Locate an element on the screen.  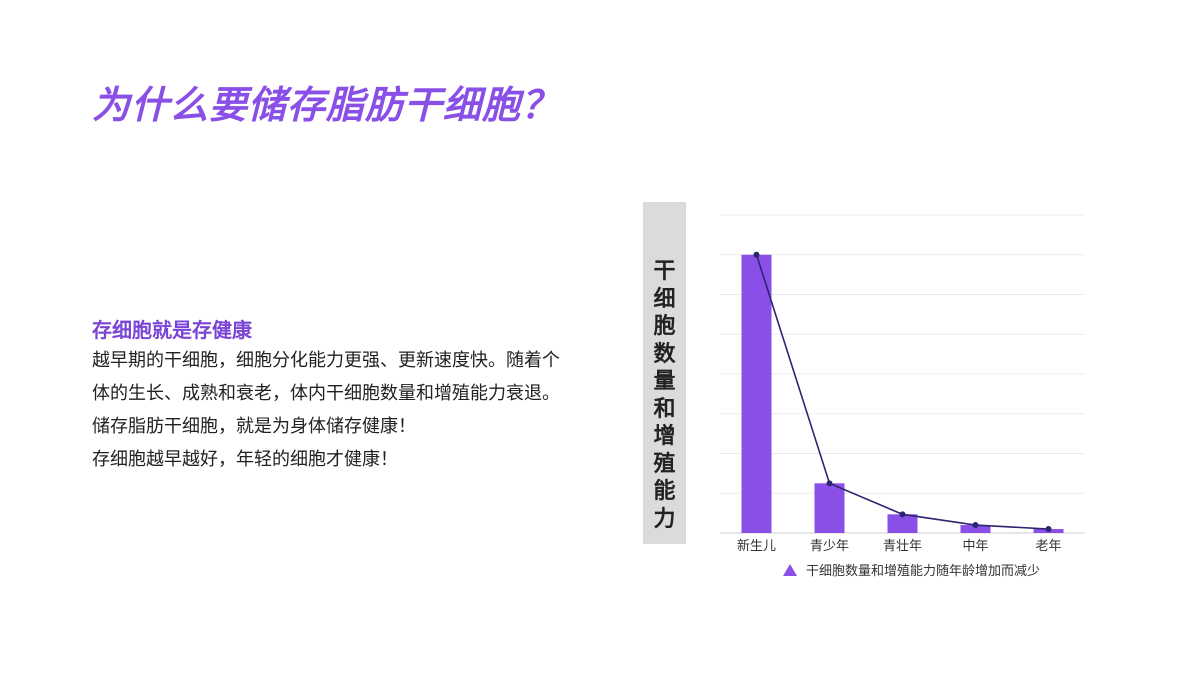
paragraph: 存细胞越早越好，年轻的细胞才健康！ is located at coordinates (245, 459).